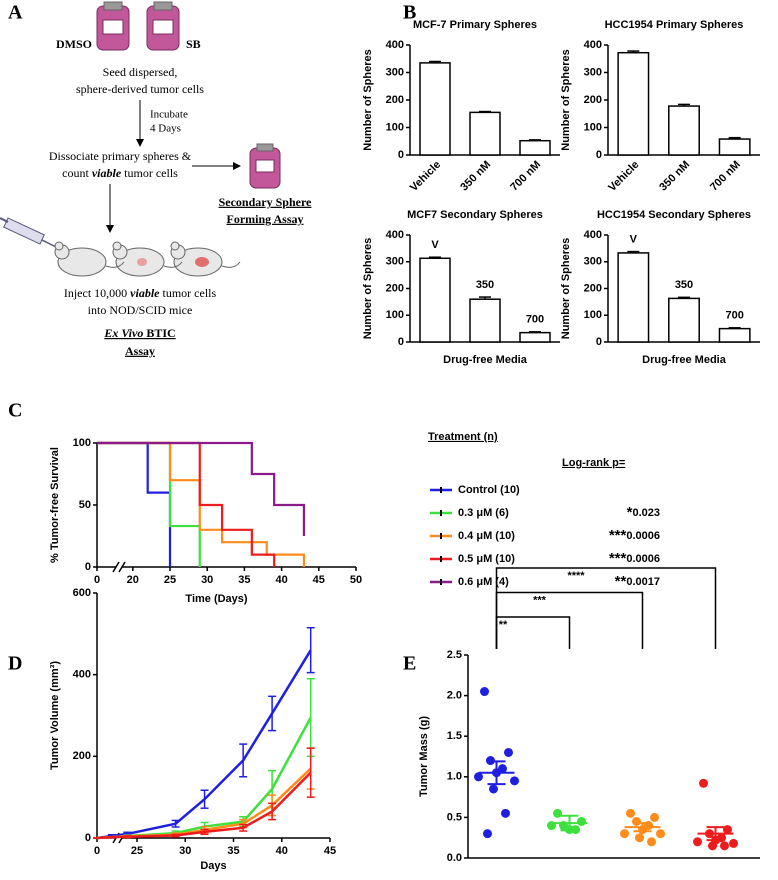  Describe the element at coordinates (330, 851) in the screenshot. I see `x-tick-label: 45` at that location.